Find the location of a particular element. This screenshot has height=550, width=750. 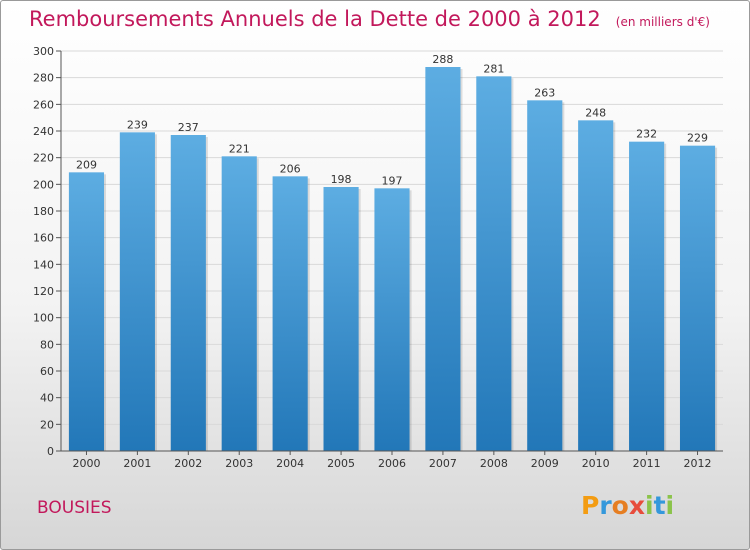

value-label: 221 is located at coordinates (239, 148).